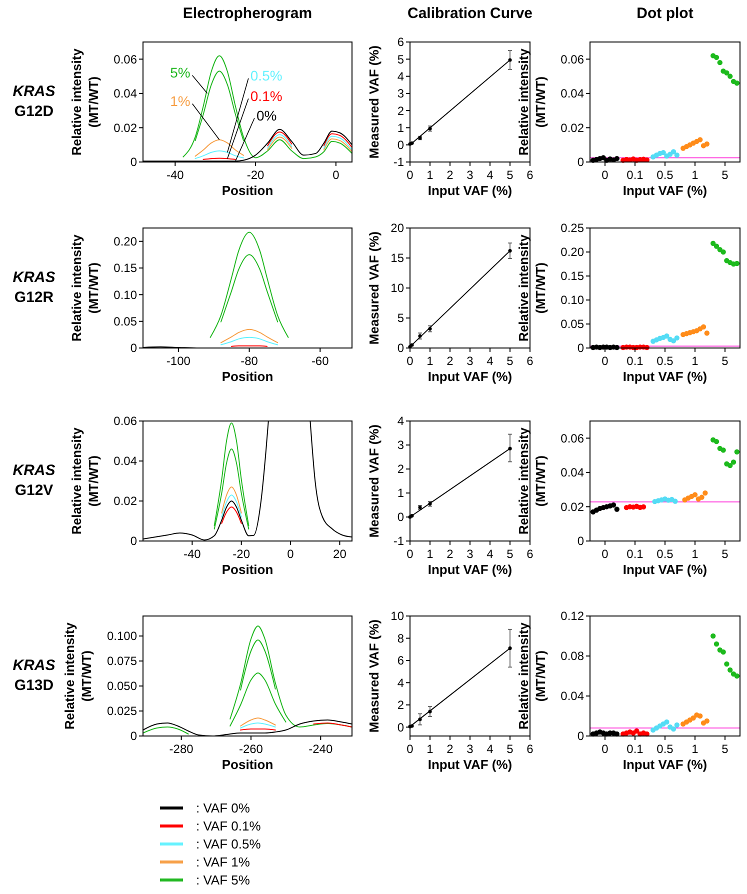 The image size is (747, 894). Describe the element at coordinates (397, 616) in the screenshot. I see `y-tick-label: 10` at that location.